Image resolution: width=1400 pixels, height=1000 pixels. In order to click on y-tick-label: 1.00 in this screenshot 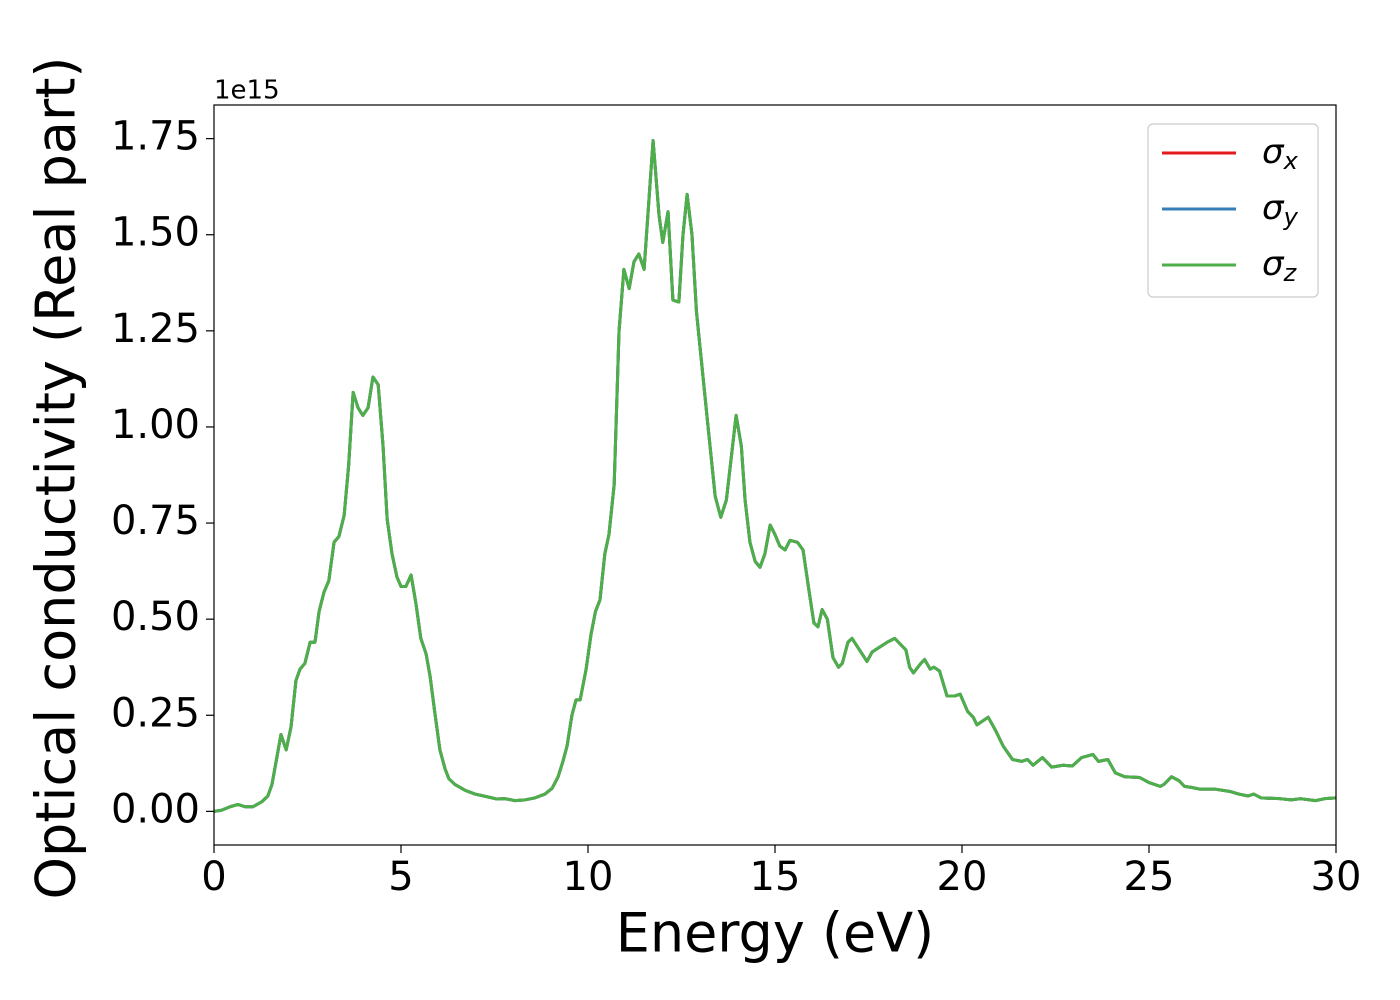, I will do `click(155, 425)`.